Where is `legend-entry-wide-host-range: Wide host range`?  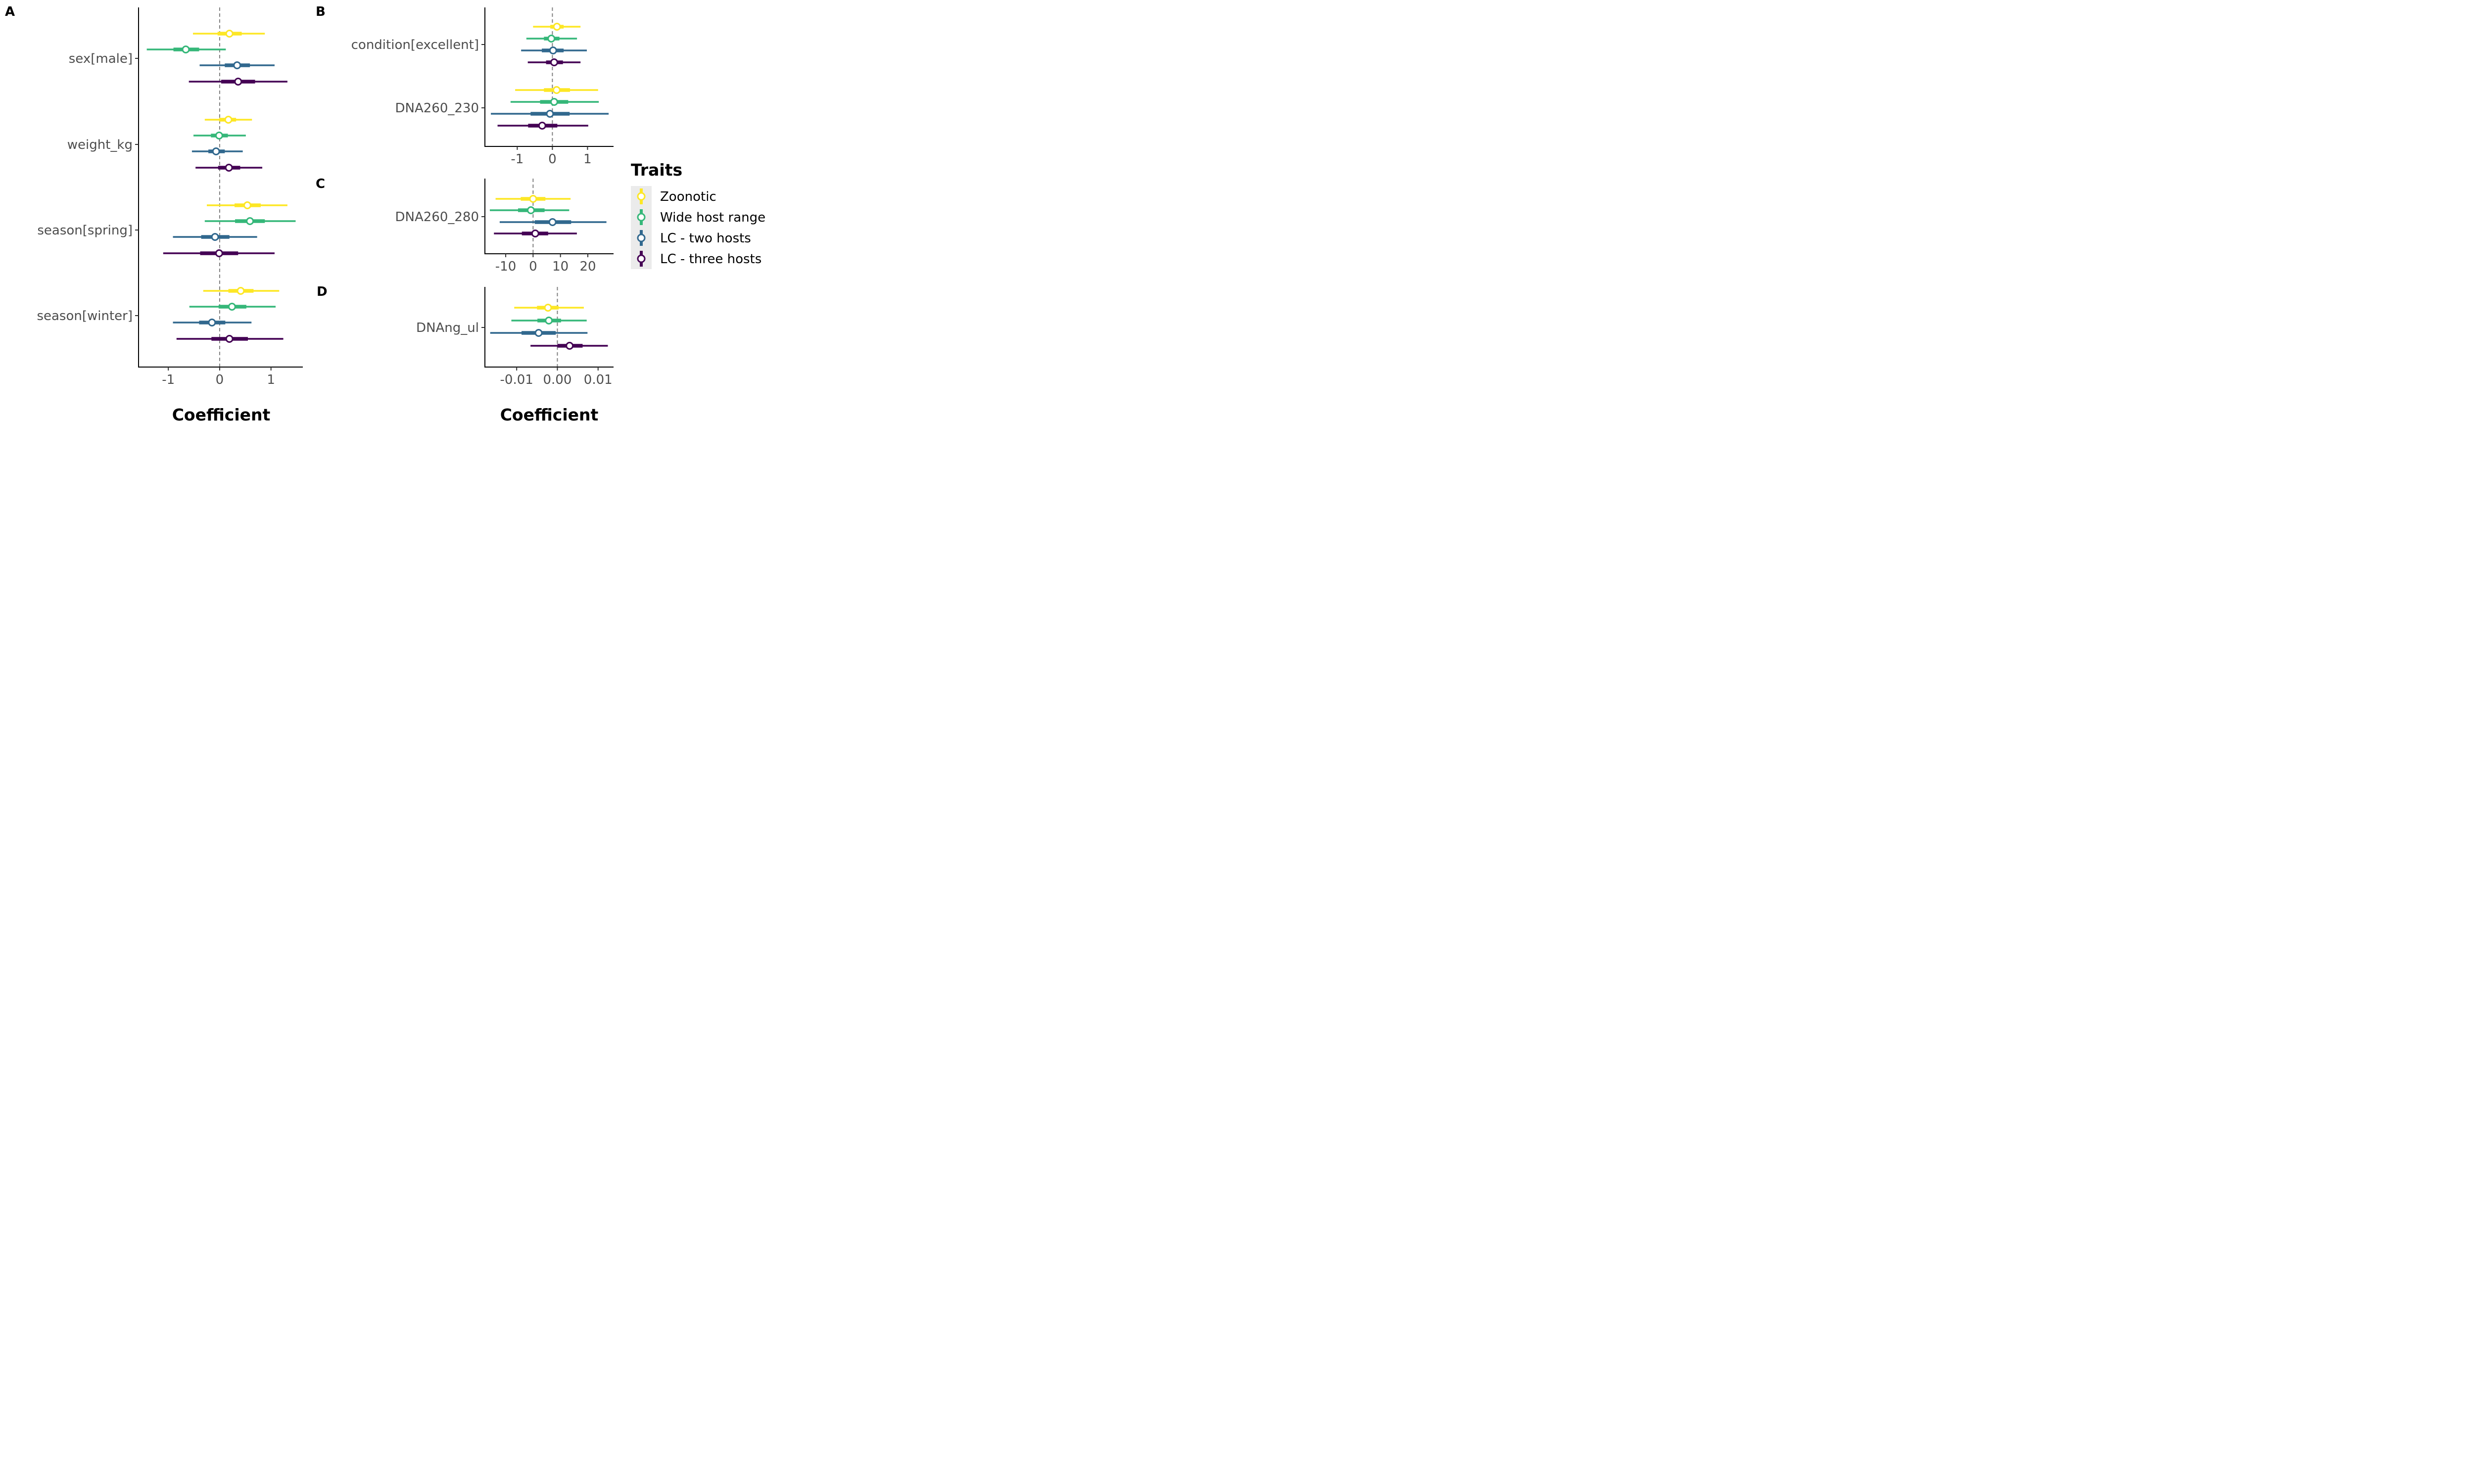 legend-entry-wide-host-range: Wide host range is located at coordinates (701, 217).